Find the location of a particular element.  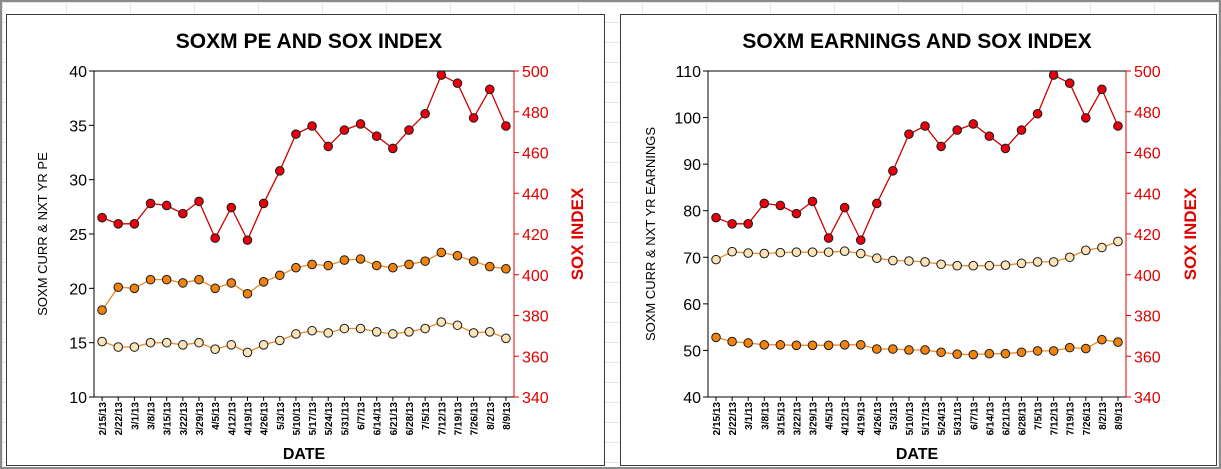

x-tick-label: 5/17/13 is located at coordinates (926, 419).